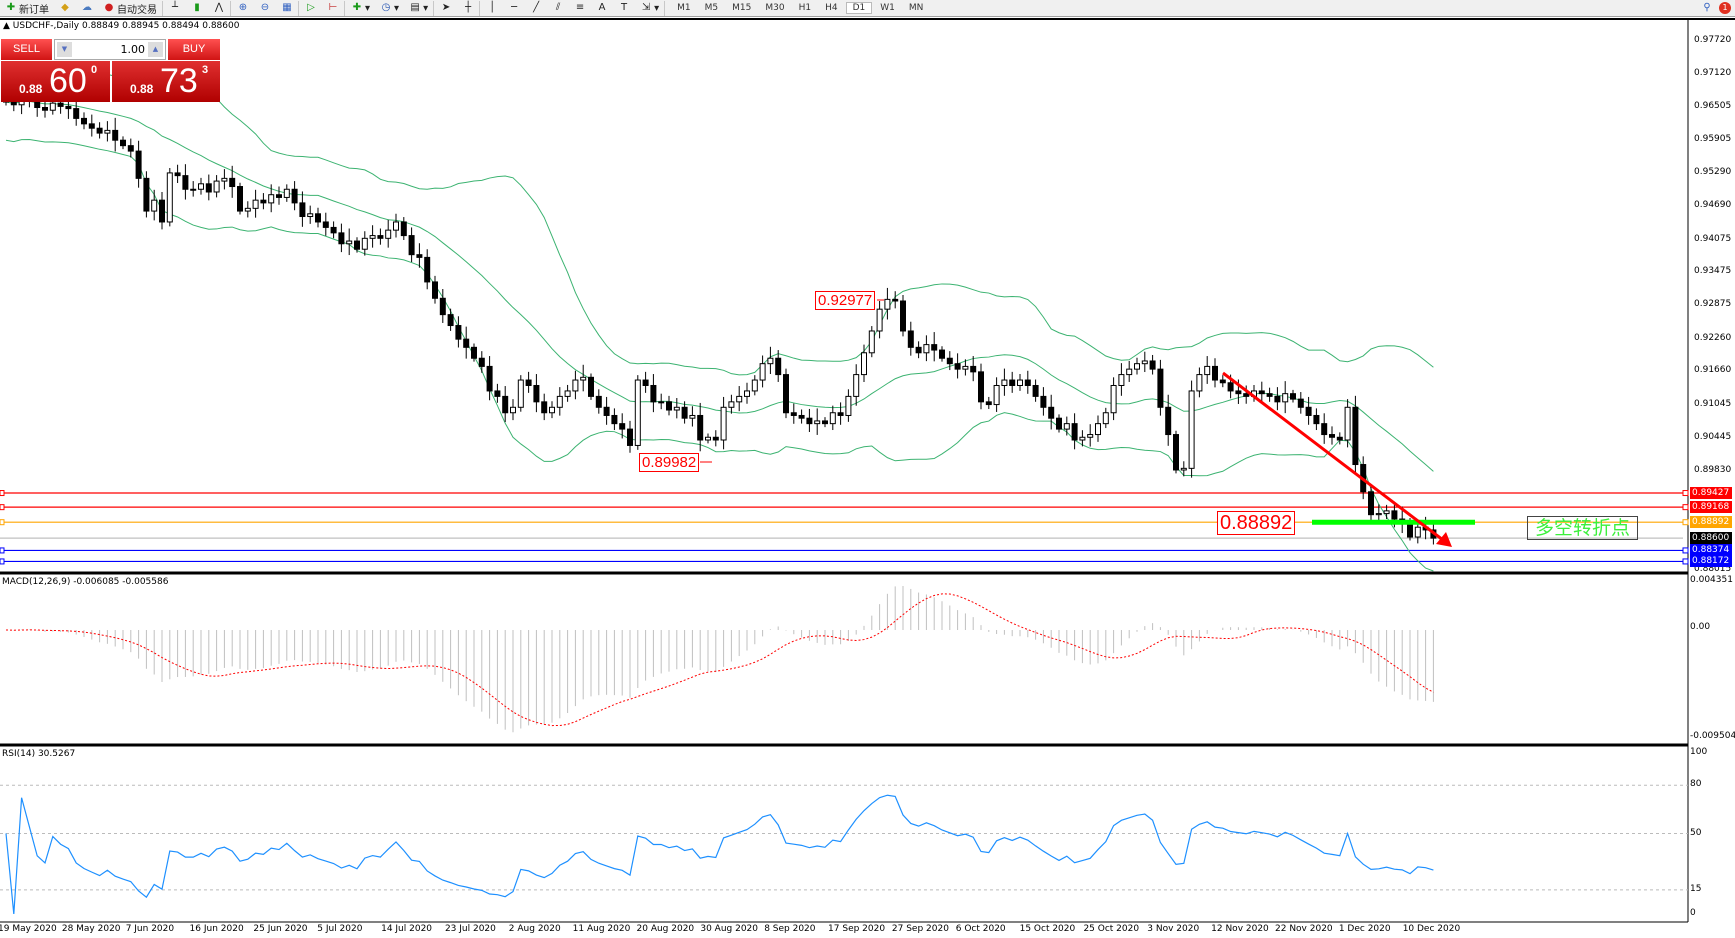 The image size is (1735, 938). What do you see at coordinates (310, 8) in the screenshot?
I see `autoscroll-button: ▷` at bounding box center [310, 8].